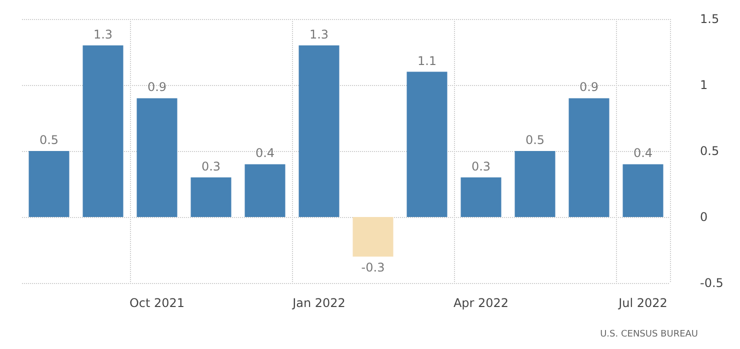  I want to click on x-tick-label: Oct 2021, so click(157, 303).